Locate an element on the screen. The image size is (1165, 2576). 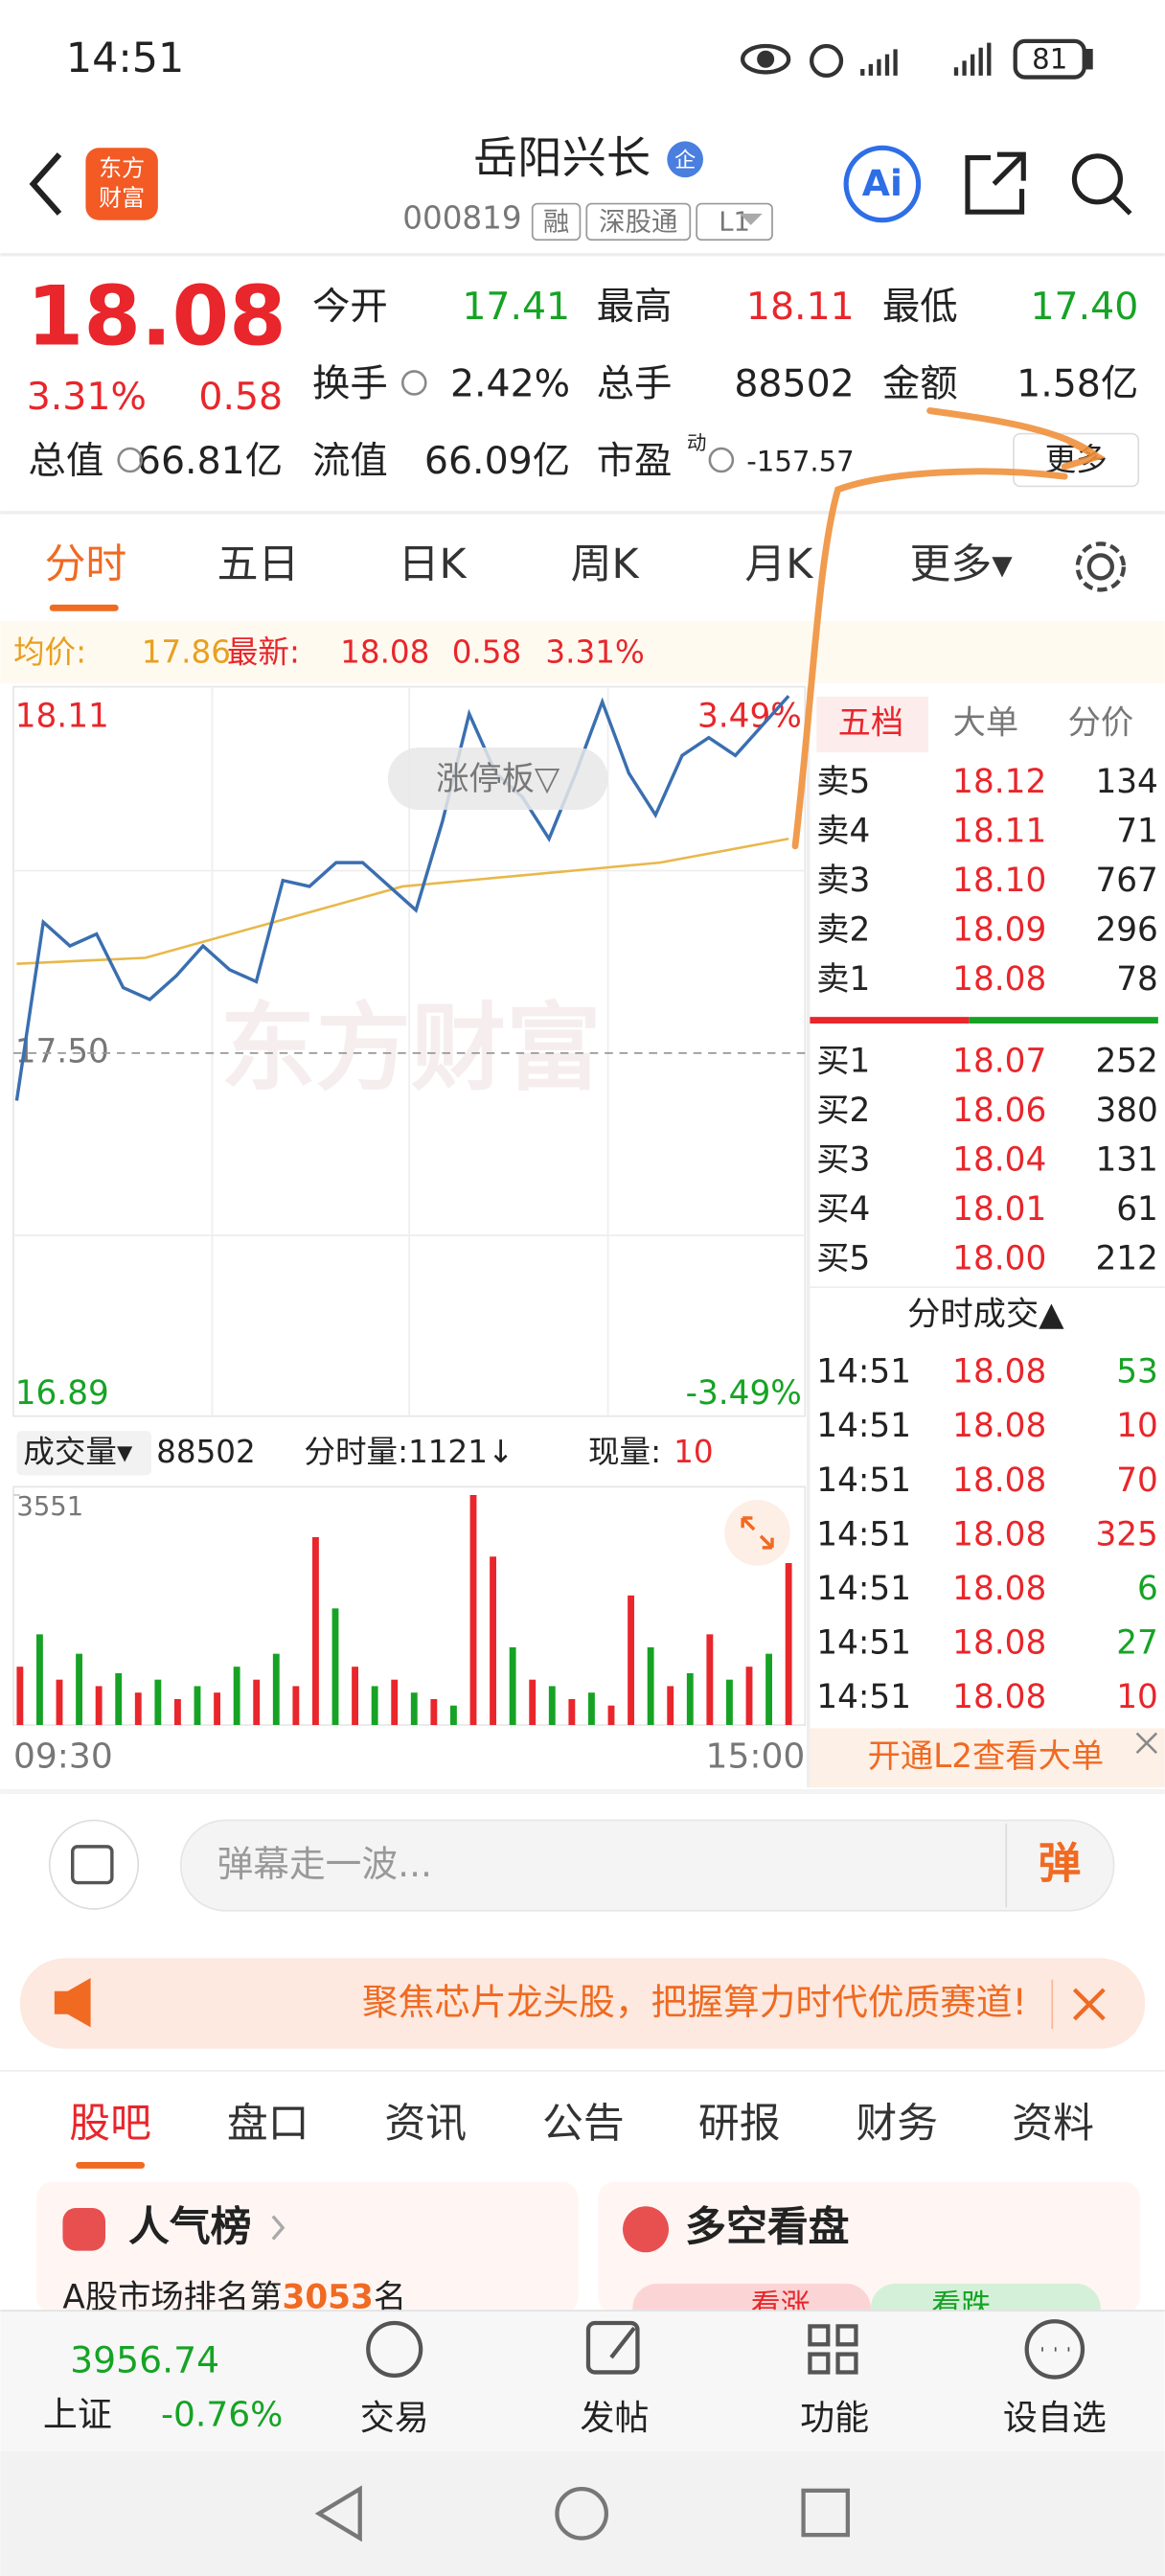
trade-volume: 70 is located at coordinates (1137, 1480).